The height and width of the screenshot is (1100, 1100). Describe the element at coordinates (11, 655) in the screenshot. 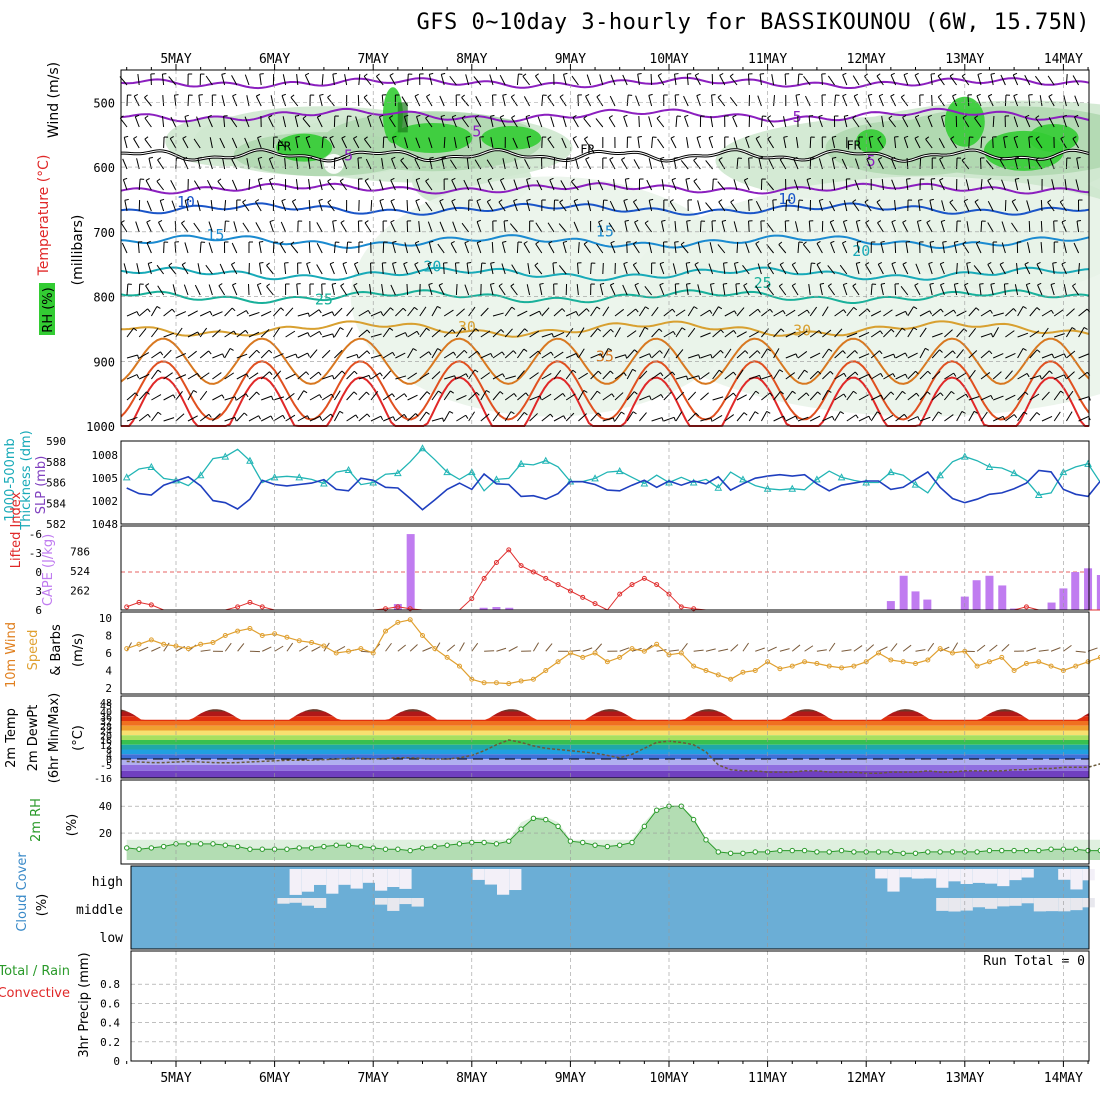

I see `axis-label-10m-wind: 10m Wind` at that location.